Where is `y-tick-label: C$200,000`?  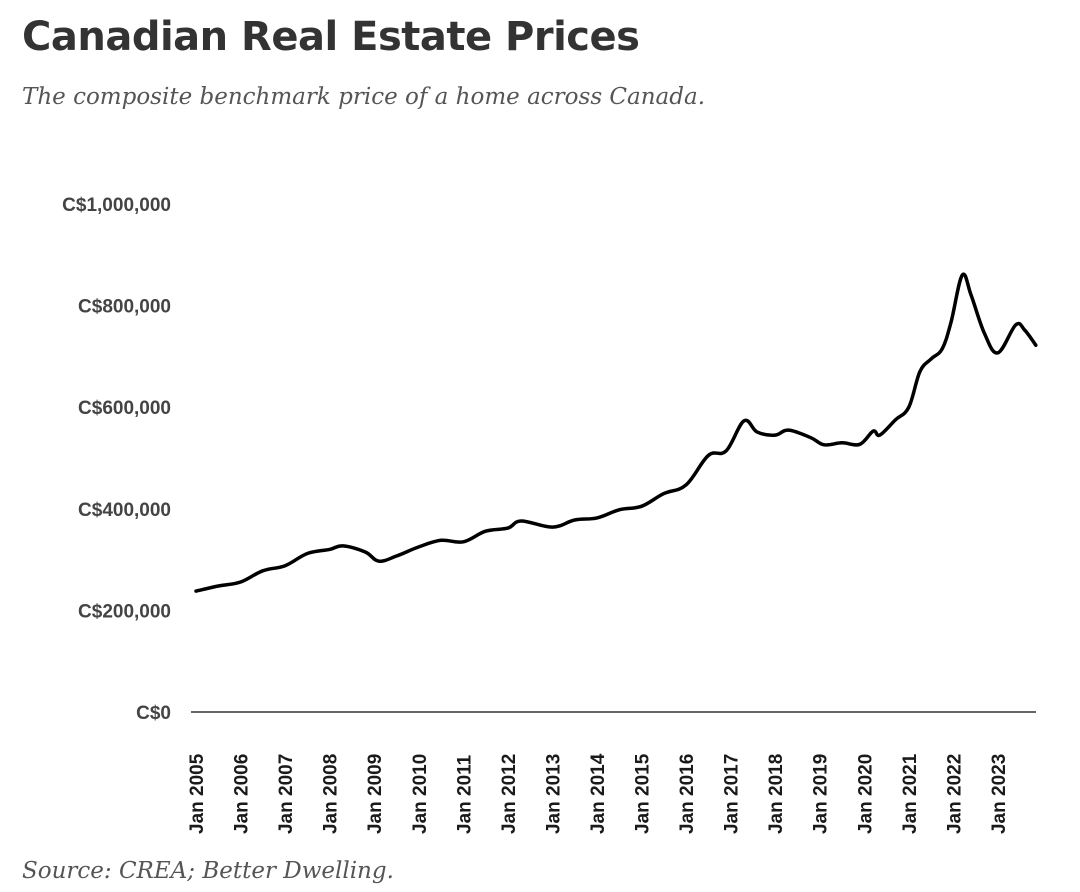 y-tick-label: C$200,000 is located at coordinates (124, 611).